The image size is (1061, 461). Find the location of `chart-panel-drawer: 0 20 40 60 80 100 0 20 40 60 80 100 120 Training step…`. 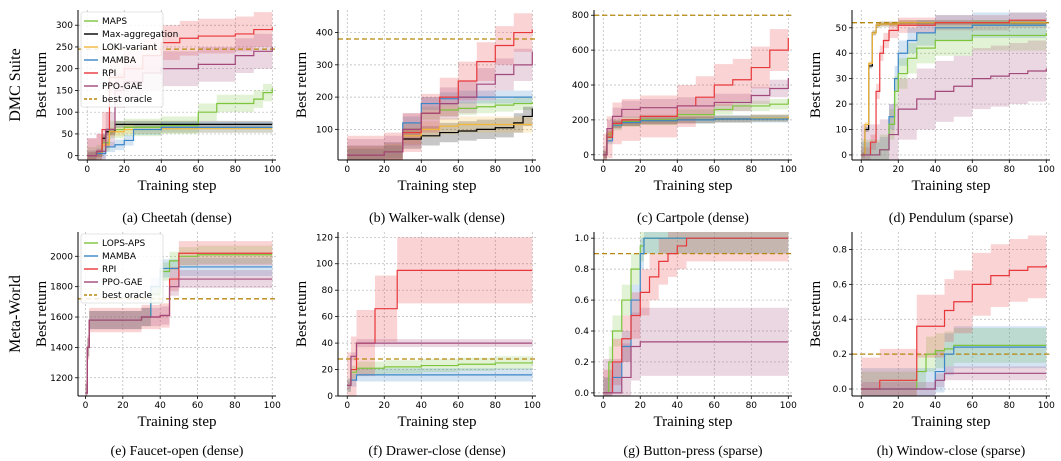

chart-panel-drawer: 0 20 40 60 80 100 0 20 40 60 80 100 120 Training step… is located at coordinates (417, 345).